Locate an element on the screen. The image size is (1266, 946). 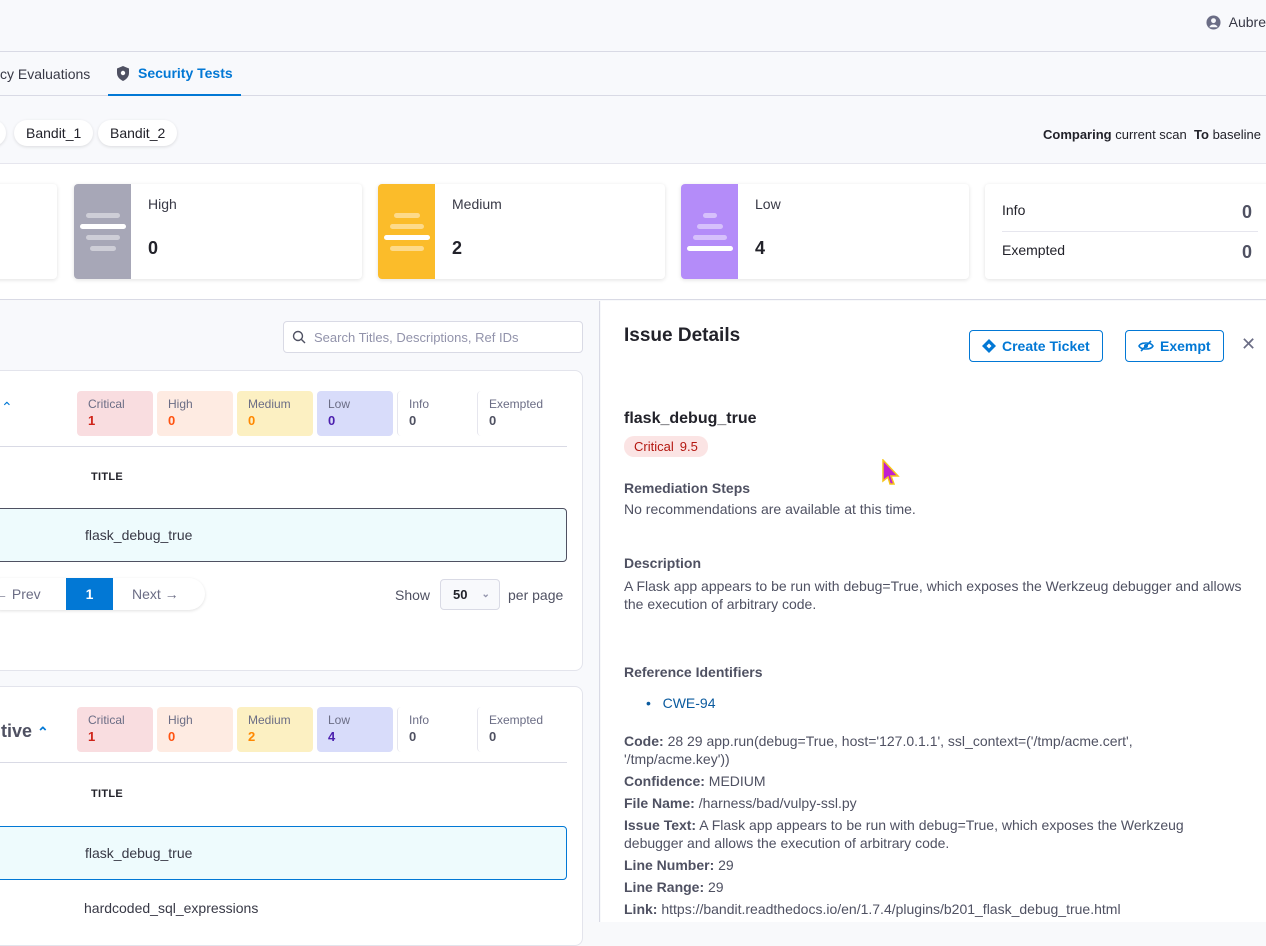
field-confidence: Confidence: MEDIUM is located at coordinates (695, 781).